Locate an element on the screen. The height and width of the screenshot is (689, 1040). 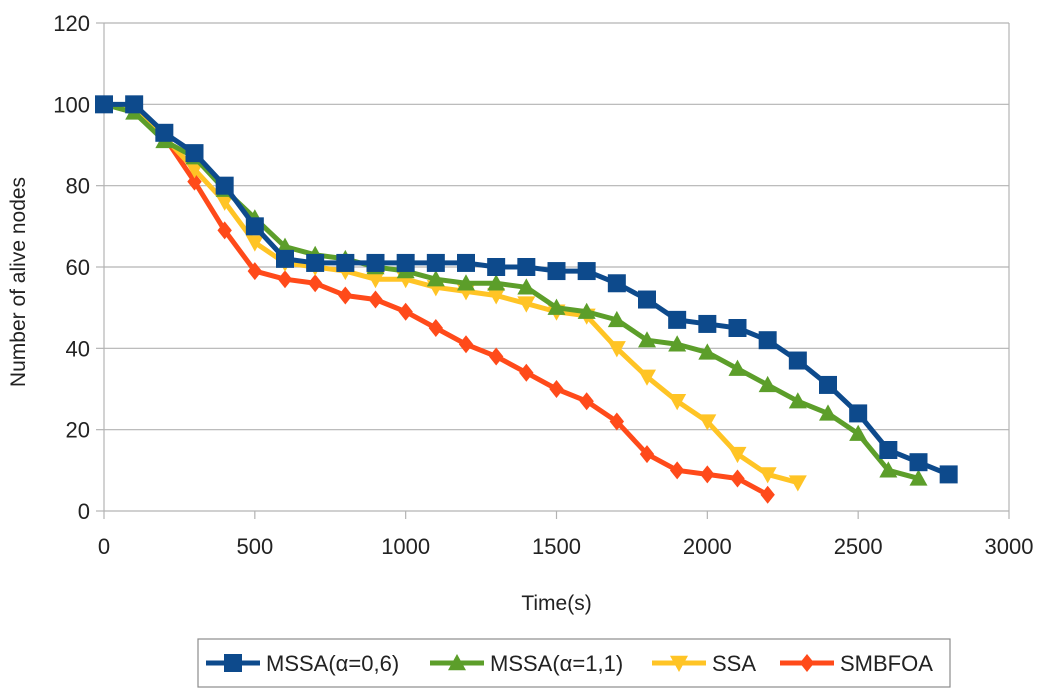
legend-entry-0: MSSA(α=0,6) is located at coordinates (302, 663).